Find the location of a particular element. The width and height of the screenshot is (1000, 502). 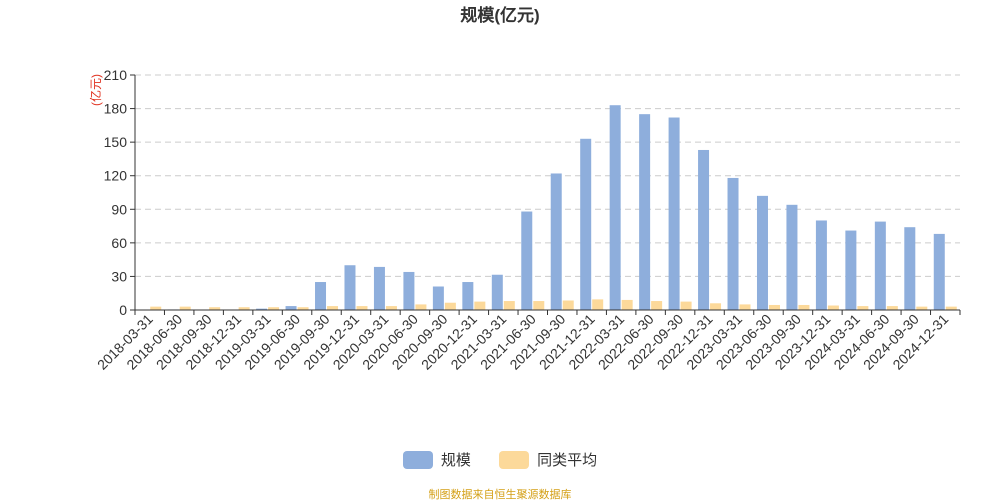

y-tick-label: 30 is located at coordinates (119, 276).